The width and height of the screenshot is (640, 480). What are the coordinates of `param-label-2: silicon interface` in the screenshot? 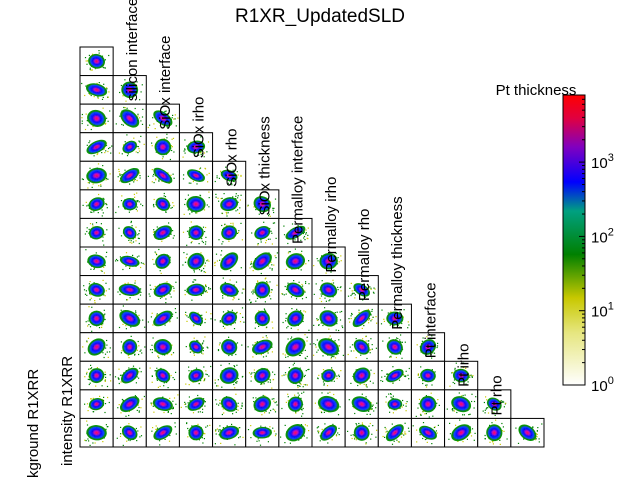 It's located at (132, 50).